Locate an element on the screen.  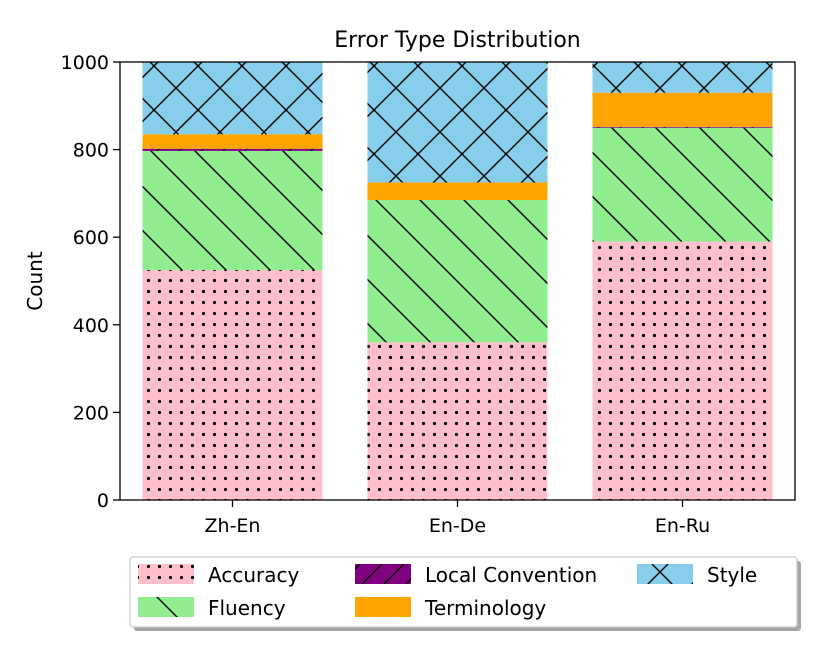
legend-box is located at coordinates (463, 592).